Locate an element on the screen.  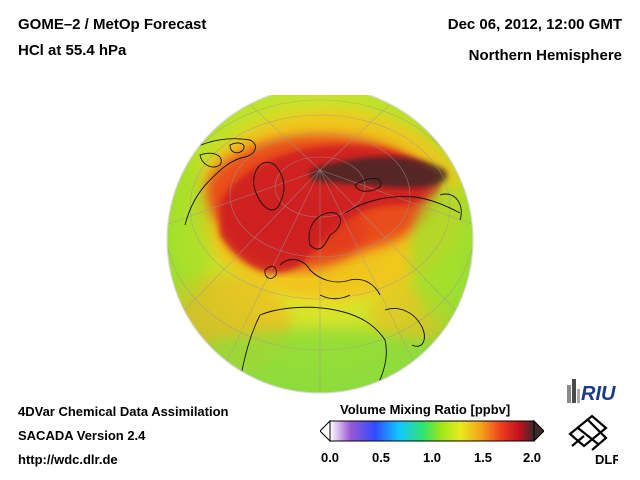
footer-url: http://wdc.dlr.de is located at coordinates (68, 459).